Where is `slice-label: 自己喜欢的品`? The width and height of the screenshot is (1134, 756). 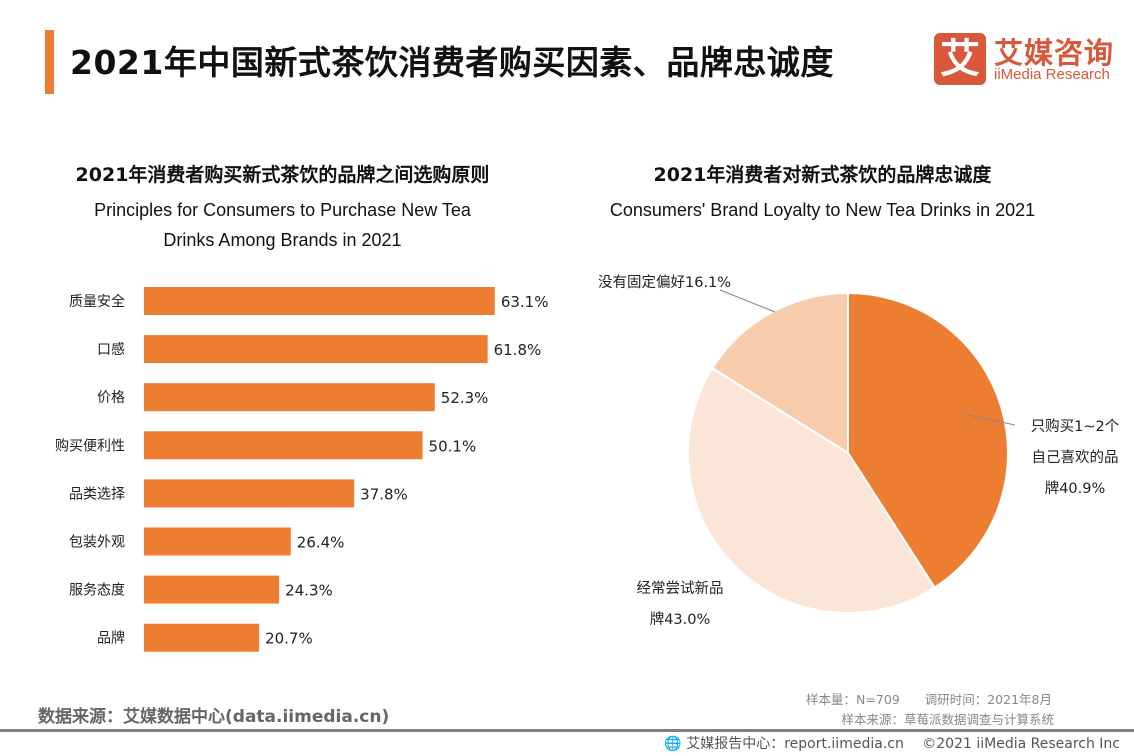
slice-label: 自己喜欢的品 is located at coordinates (1075, 457).